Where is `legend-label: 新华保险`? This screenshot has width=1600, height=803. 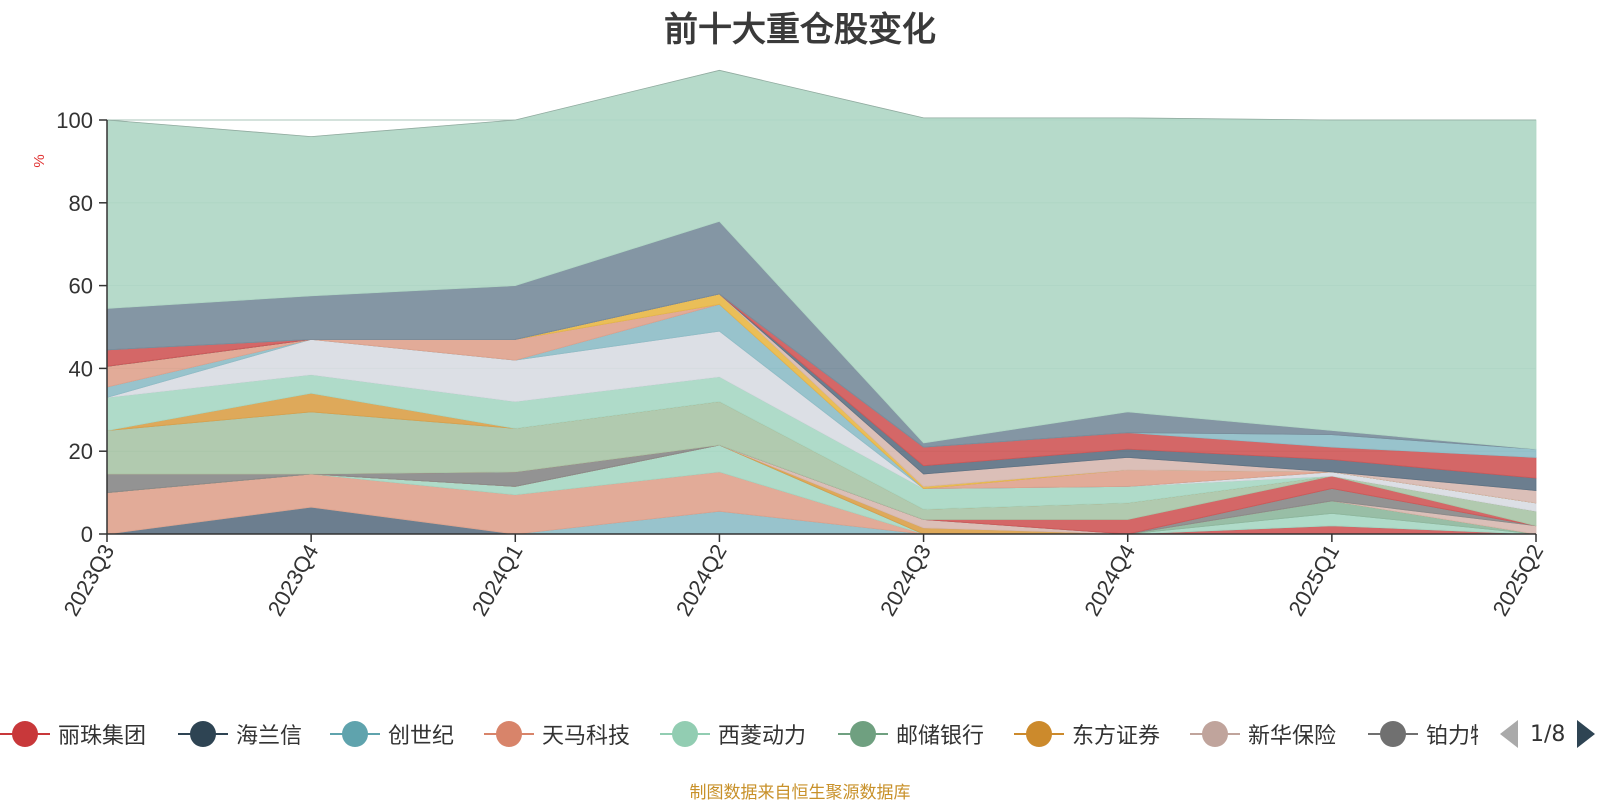 legend-label: 新华保险 is located at coordinates (1292, 736).